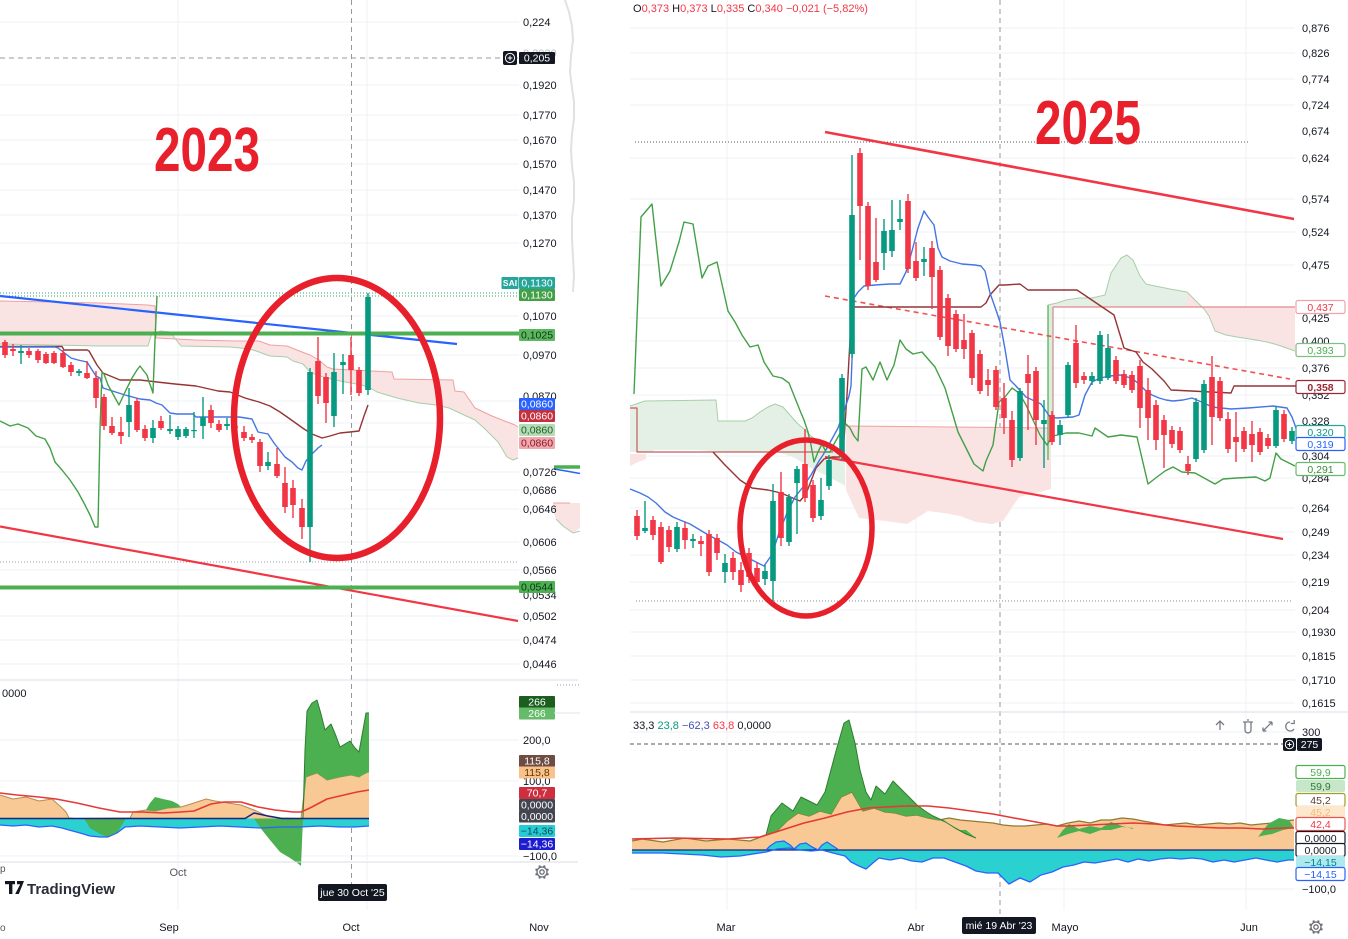 This screenshot has width=1348, height=939. I want to click on svg-text: 0,224, so click(537, 23).